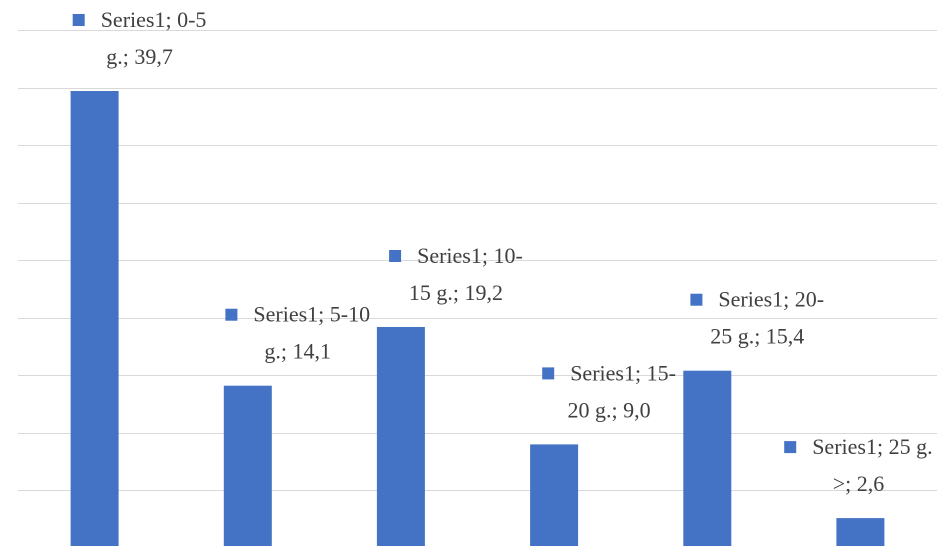 The image size is (946, 546). I want to click on data-label-line2: 15 g.; 19,2, so click(456, 292).